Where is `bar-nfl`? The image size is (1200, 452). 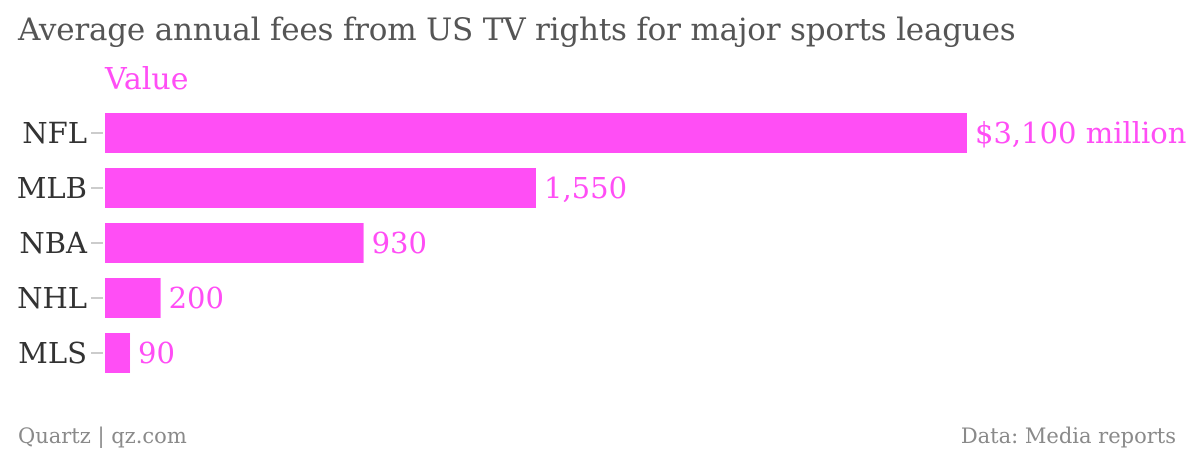
bar-nfl is located at coordinates (536, 133).